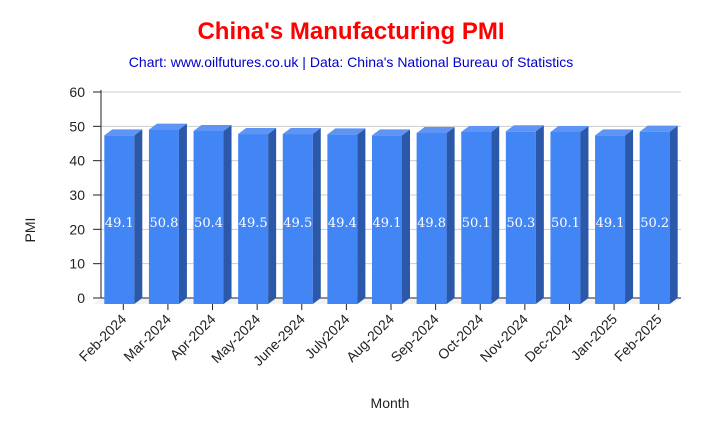  Describe the element at coordinates (548, 338) in the screenshot. I see `x-tick-label: Dec-2024` at that location.